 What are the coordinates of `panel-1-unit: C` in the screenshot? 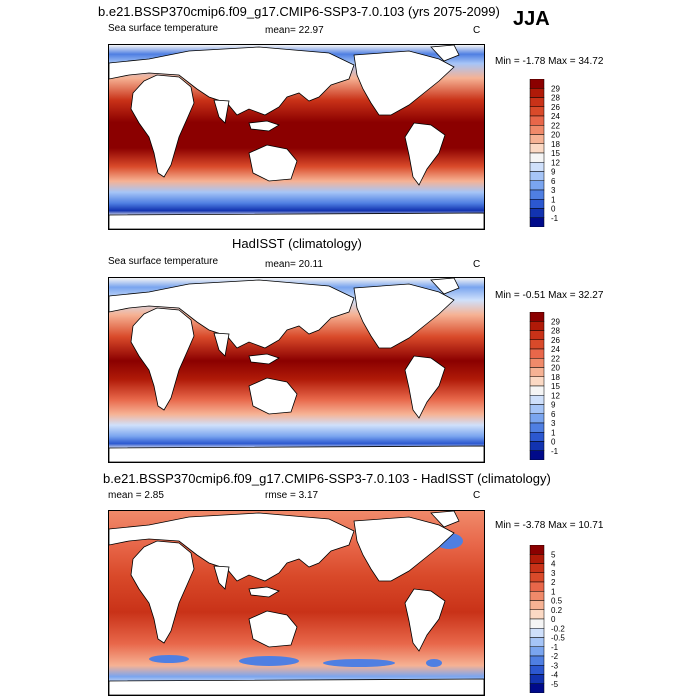 It's located at (477, 30).